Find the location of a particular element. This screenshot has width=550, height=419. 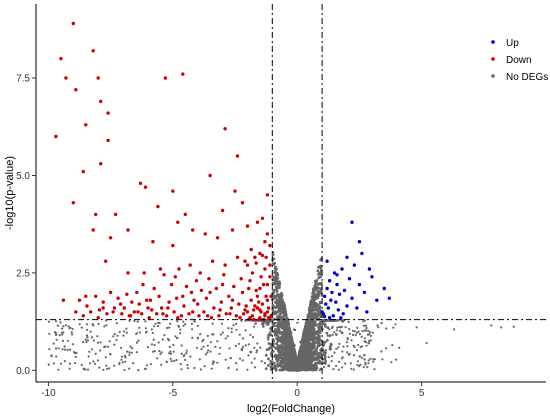

y-axis-label: -log10(p-value) is located at coordinates (10, 193).